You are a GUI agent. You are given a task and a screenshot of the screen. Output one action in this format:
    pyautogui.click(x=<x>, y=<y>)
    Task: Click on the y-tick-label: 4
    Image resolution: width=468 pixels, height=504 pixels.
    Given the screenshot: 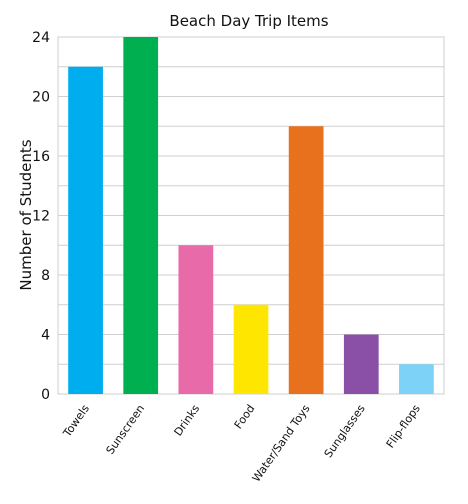 What is the action you would take?
    pyautogui.click(x=45, y=336)
    